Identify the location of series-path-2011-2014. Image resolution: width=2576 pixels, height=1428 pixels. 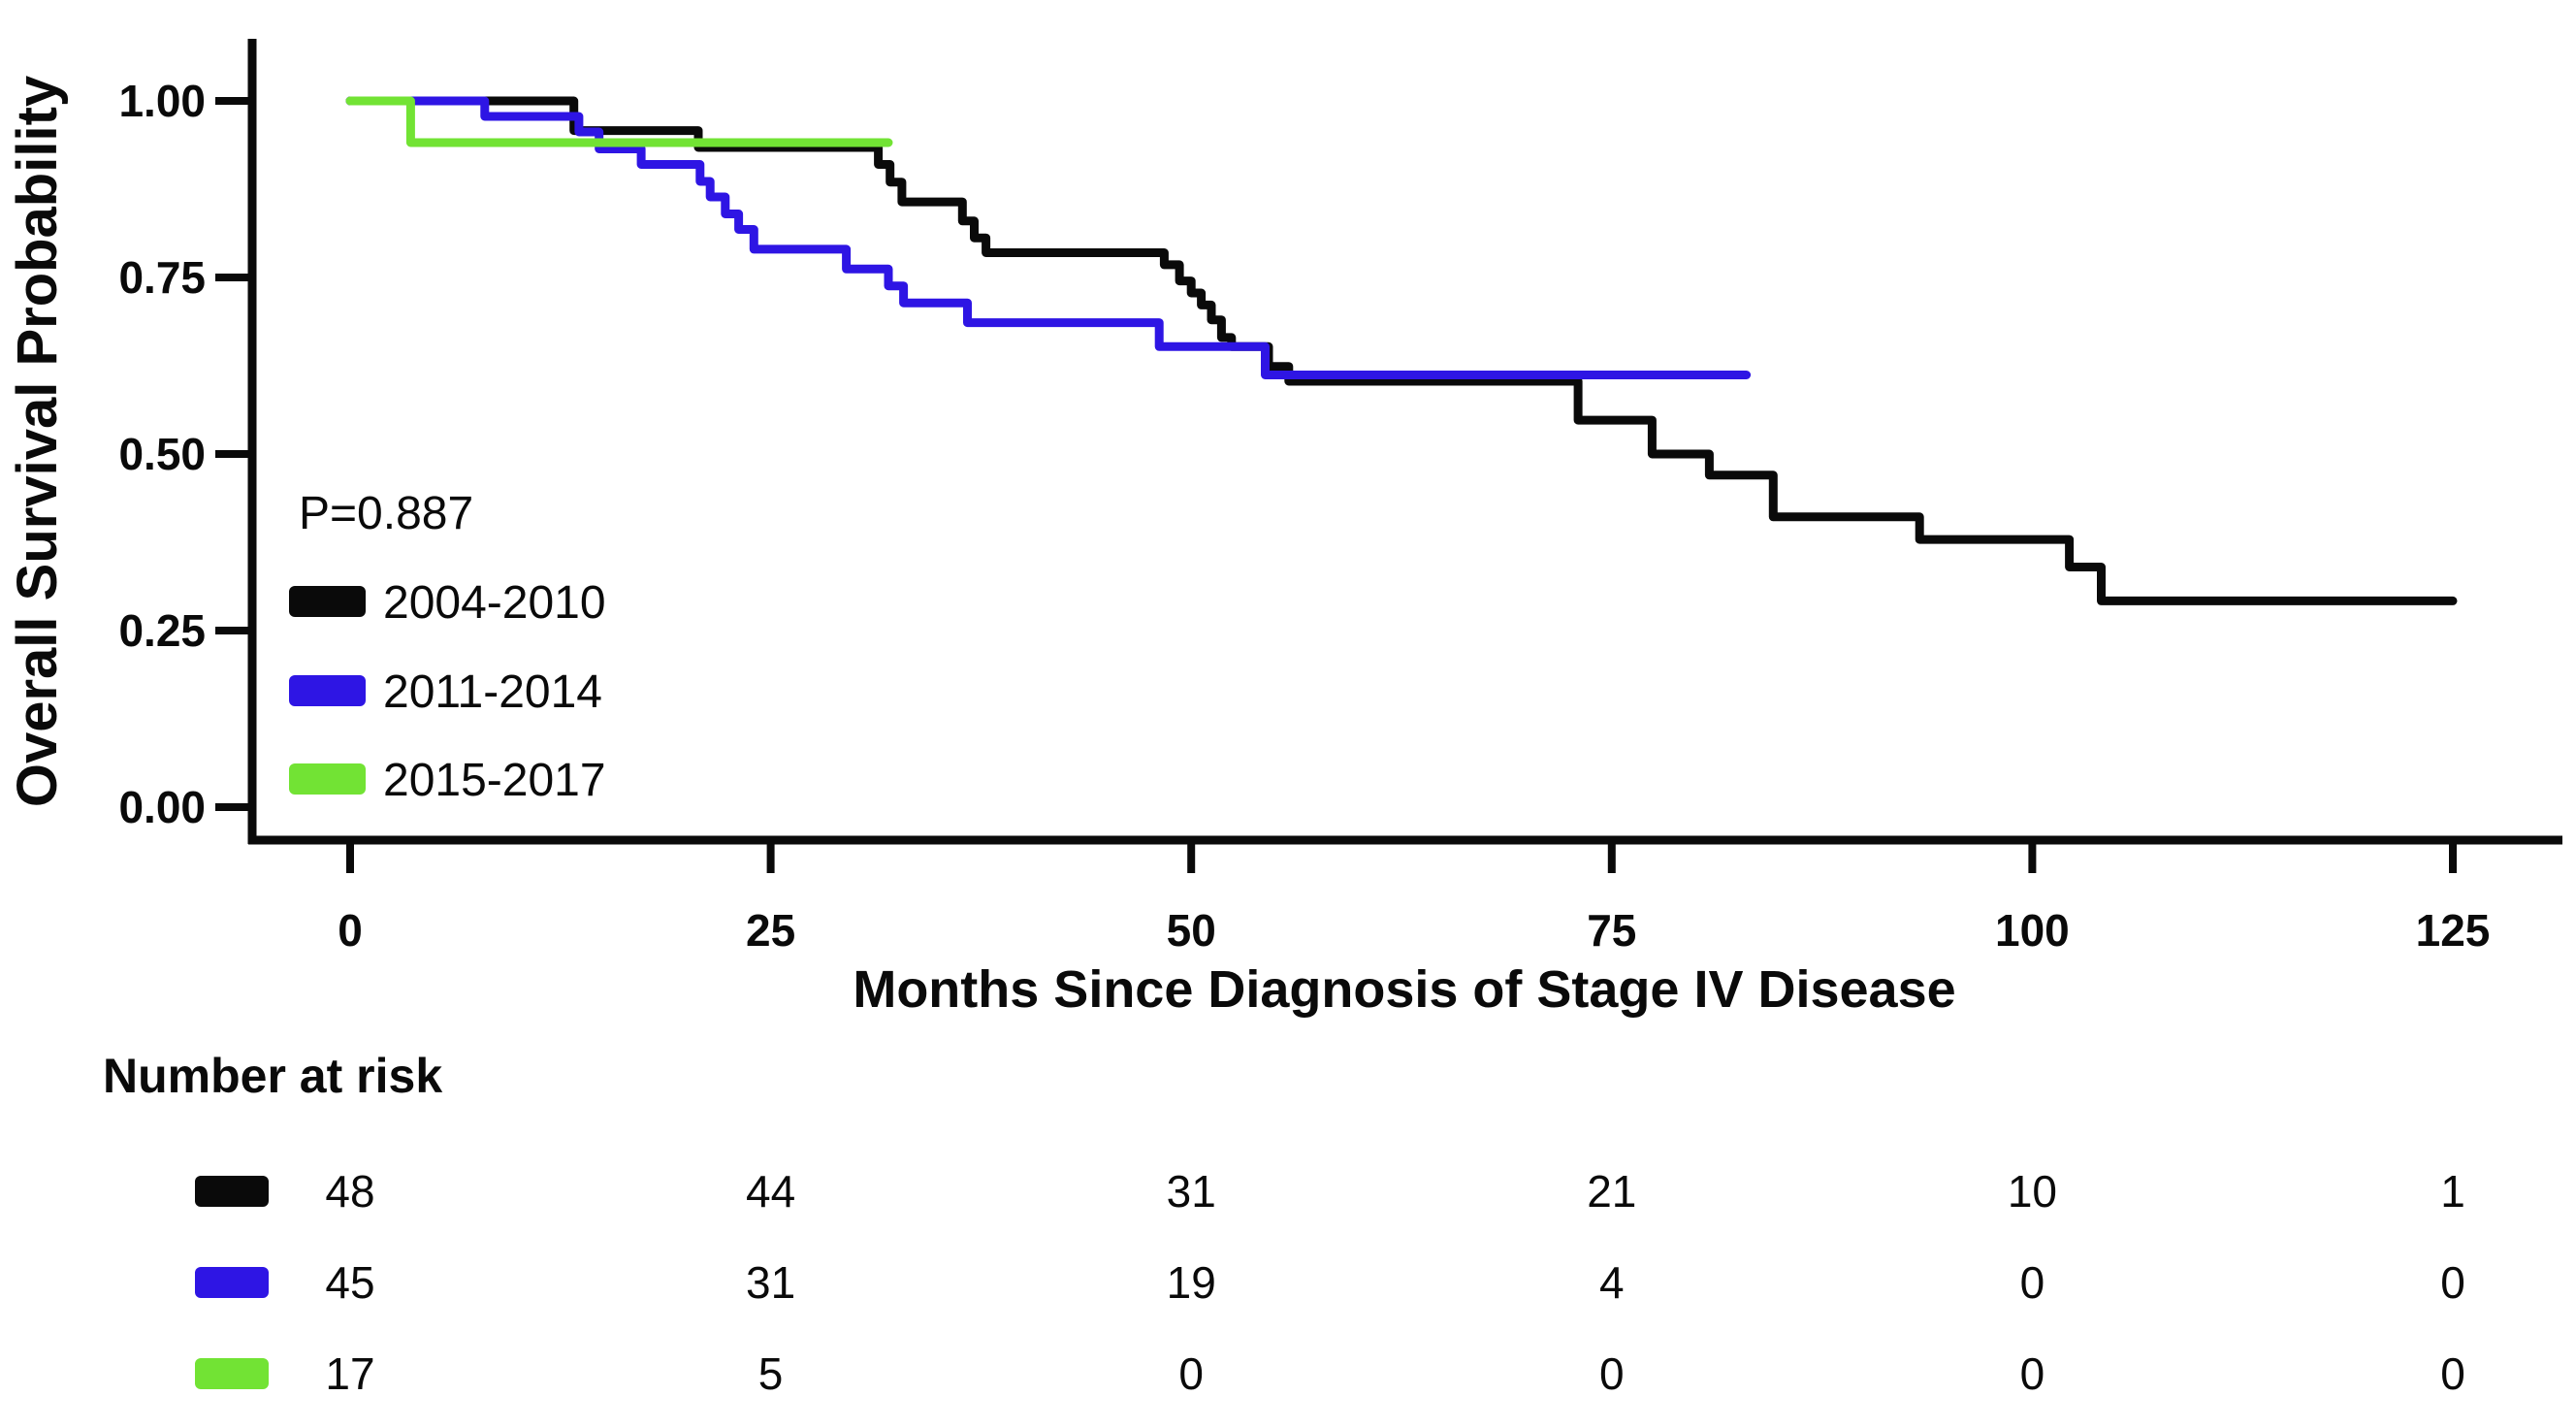
(1048, 237).